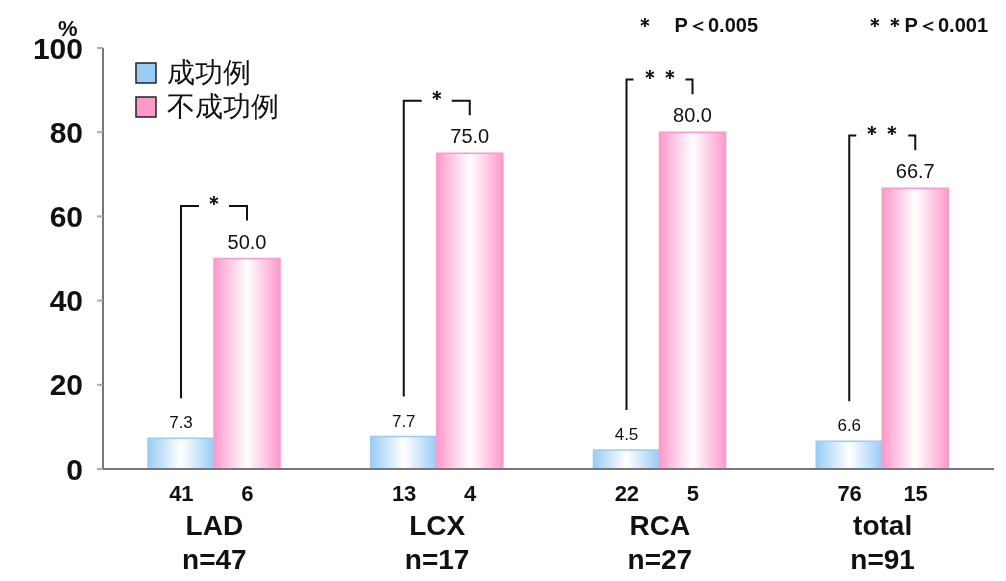  What do you see at coordinates (181, 423) in the screenshot?
I see `data-label: 7.3` at bounding box center [181, 423].